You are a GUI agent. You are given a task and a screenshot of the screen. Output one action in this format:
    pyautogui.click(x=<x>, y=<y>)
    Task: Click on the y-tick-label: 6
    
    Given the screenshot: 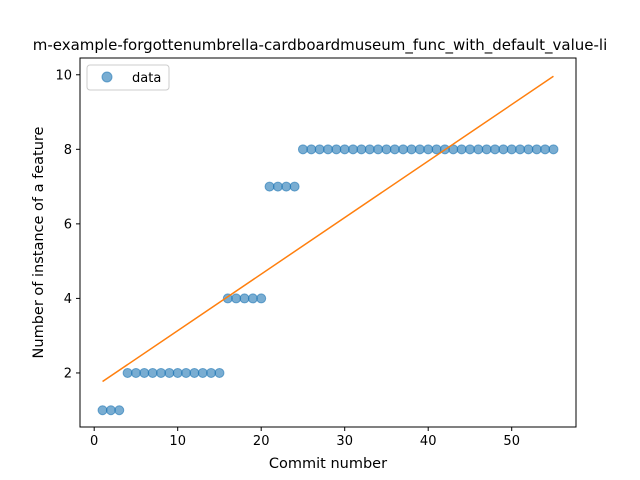 What is the action you would take?
    pyautogui.click(x=68, y=224)
    